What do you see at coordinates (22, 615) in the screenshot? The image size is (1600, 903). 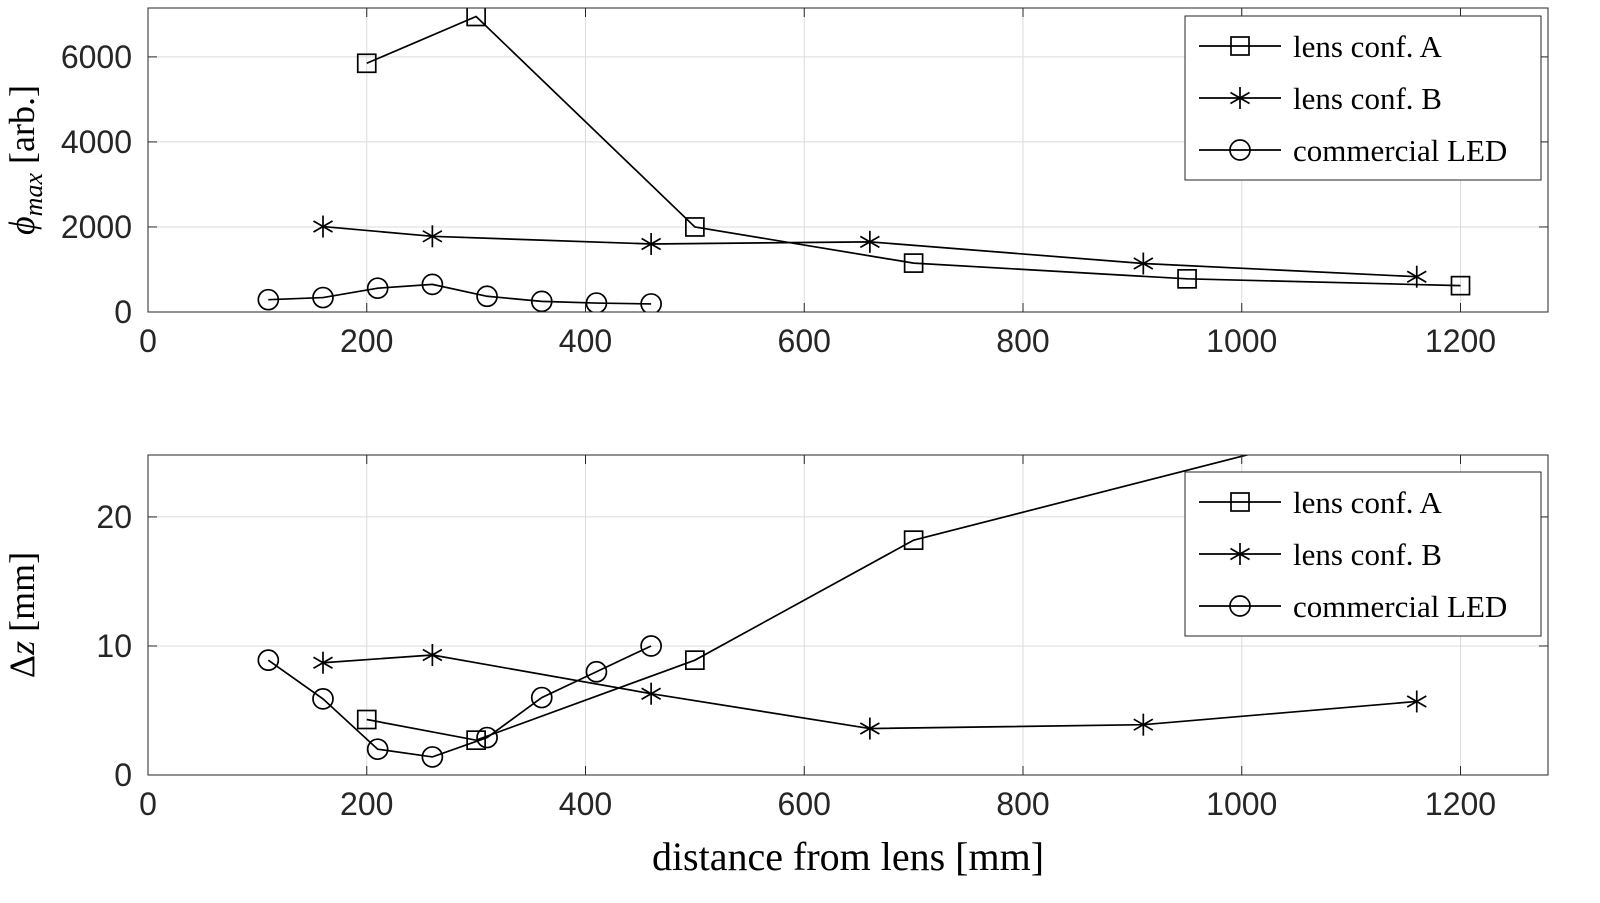 I see `y-axis-label: Δz [mm]` at bounding box center [22, 615].